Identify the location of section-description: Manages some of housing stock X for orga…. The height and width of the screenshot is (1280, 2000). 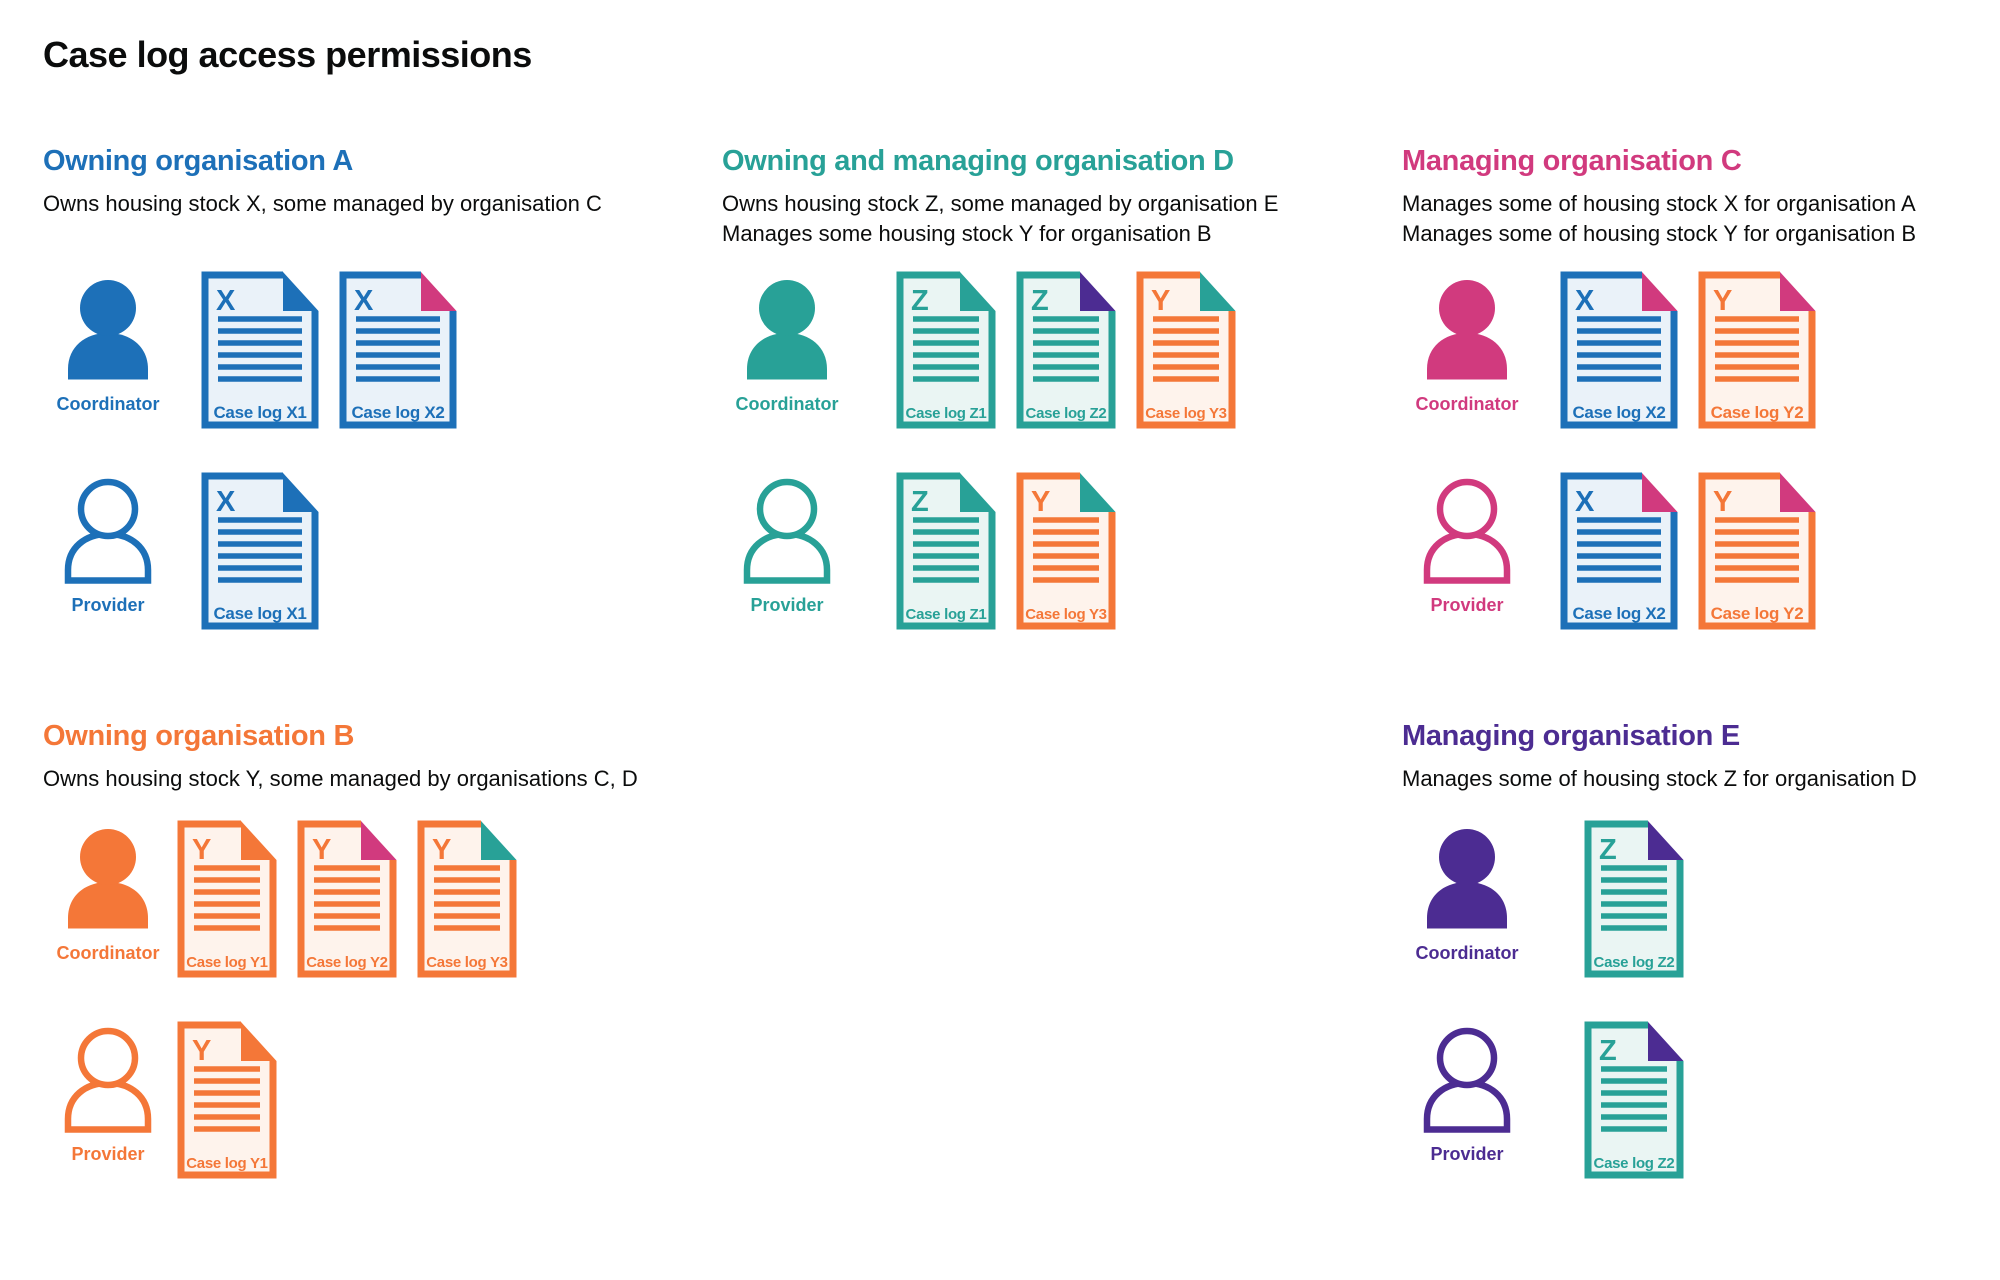
(1659, 226).